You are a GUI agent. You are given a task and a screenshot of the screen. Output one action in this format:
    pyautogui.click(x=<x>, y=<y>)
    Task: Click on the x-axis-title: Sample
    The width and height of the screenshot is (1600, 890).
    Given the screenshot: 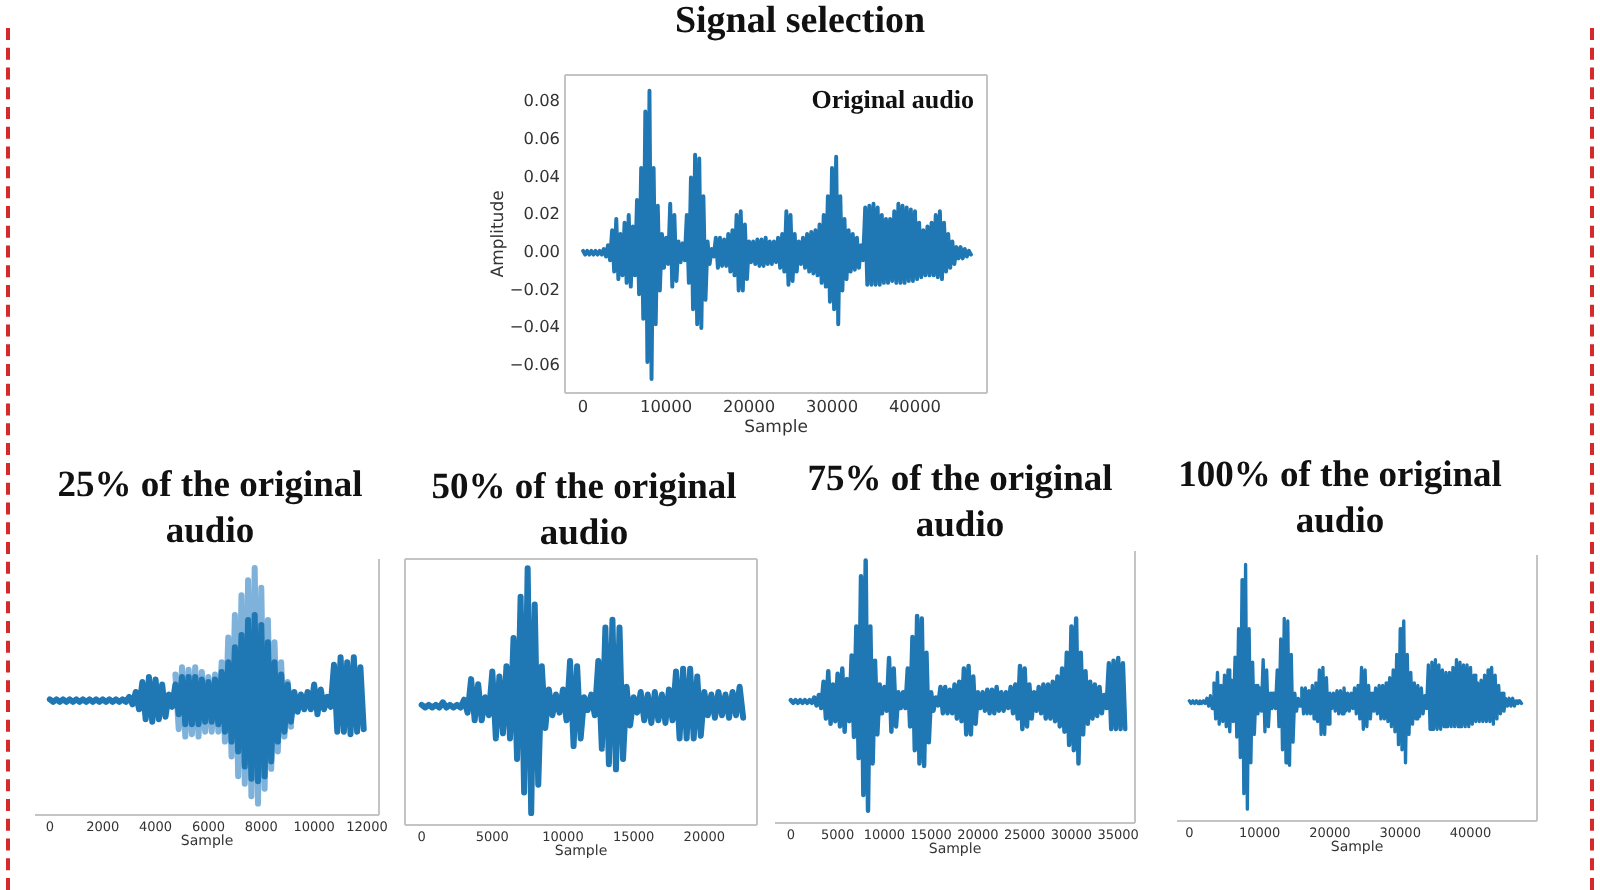 What is the action you would take?
    pyautogui.click(x=776, y=428)
    